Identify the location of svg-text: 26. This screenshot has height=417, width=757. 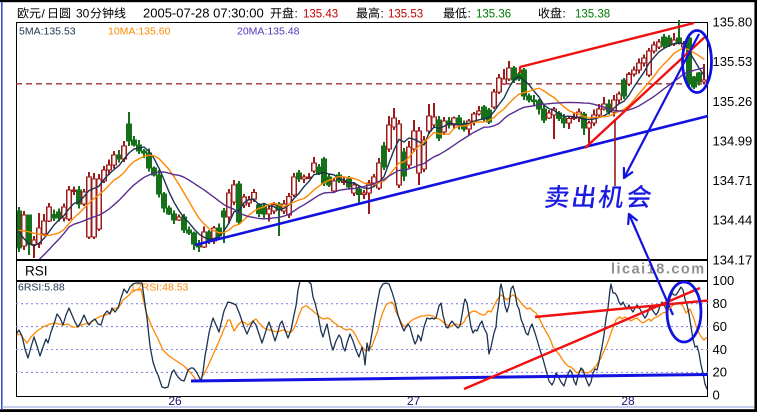
(175, 401).